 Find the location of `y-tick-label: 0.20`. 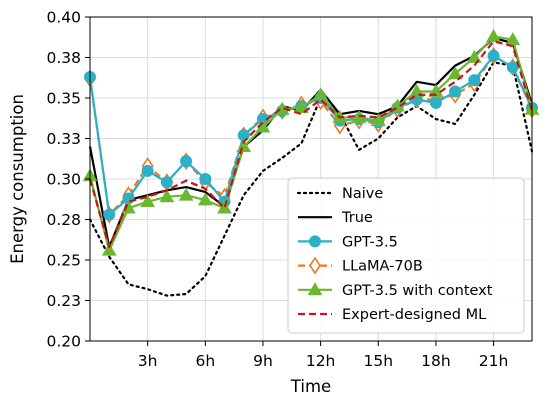

y-tick-label: 0.20 is located at coordinates (63, 342).